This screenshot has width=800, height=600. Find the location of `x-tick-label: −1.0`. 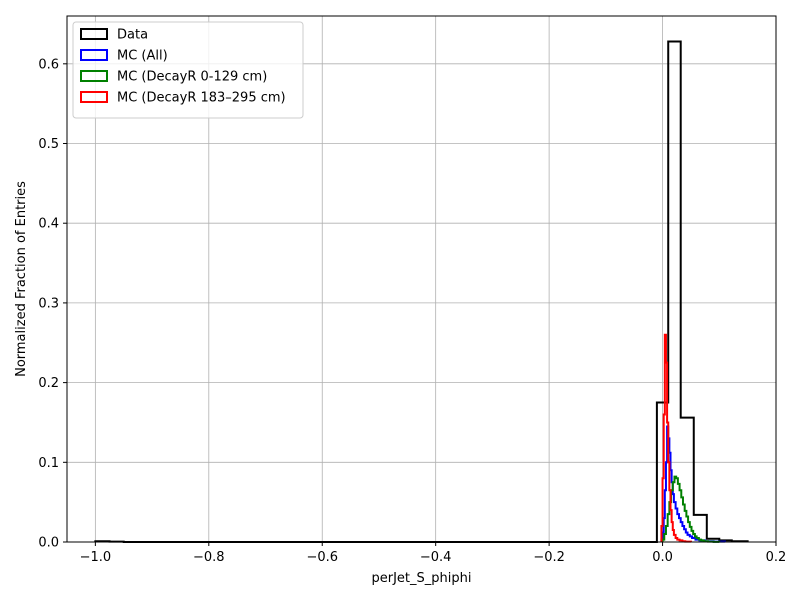

x-tick-label: −1.0 is located at coordinates (96, 557).